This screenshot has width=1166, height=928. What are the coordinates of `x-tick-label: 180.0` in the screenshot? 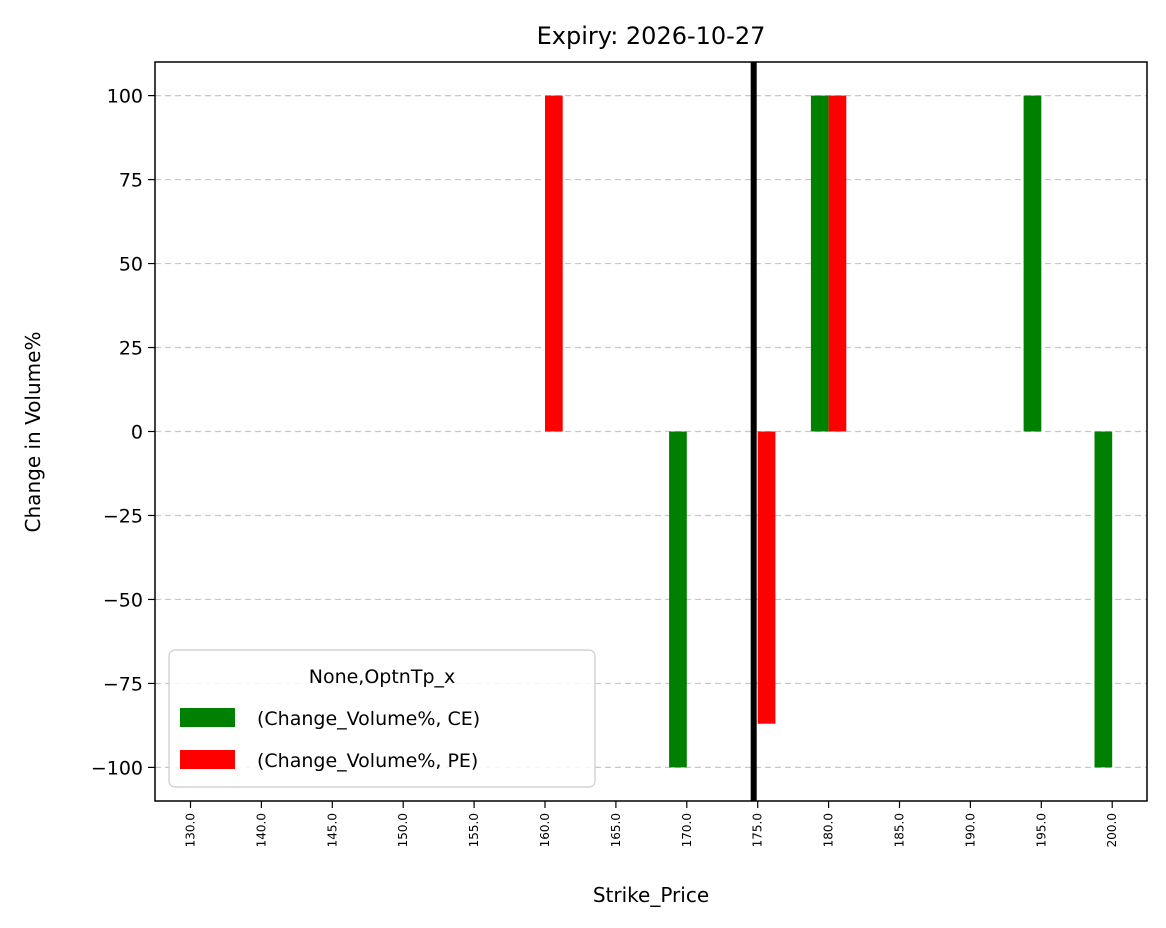 It's located at (829, 830).